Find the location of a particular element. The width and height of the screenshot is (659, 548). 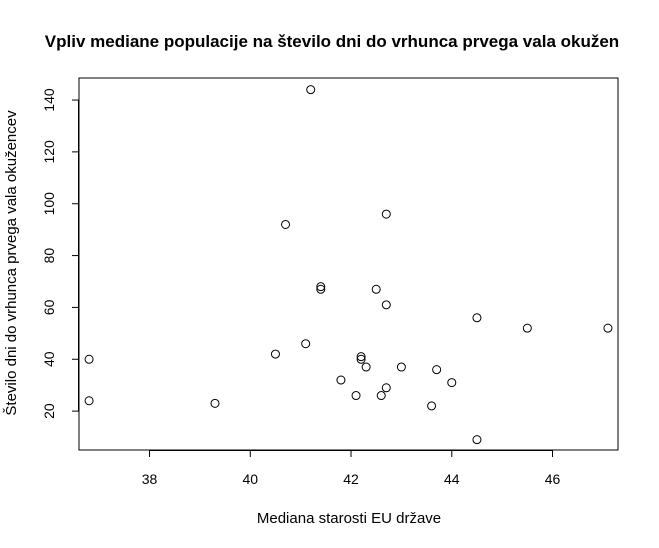

y-tick-label: 80 is located at coordinates (49, 256).